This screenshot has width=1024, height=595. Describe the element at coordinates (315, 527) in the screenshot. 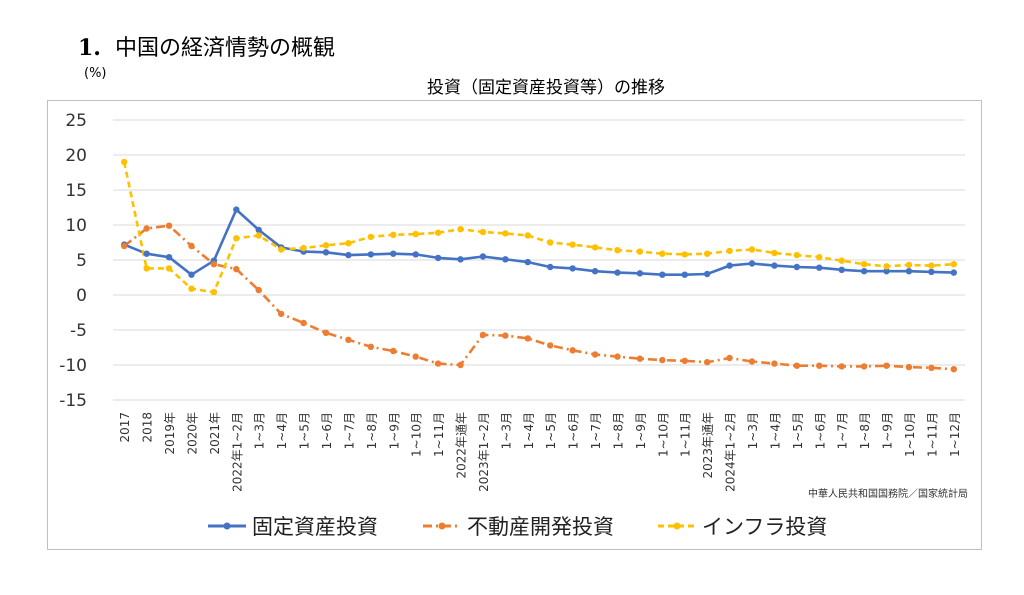

I see `legend-label: 固定資産投資` at that location.